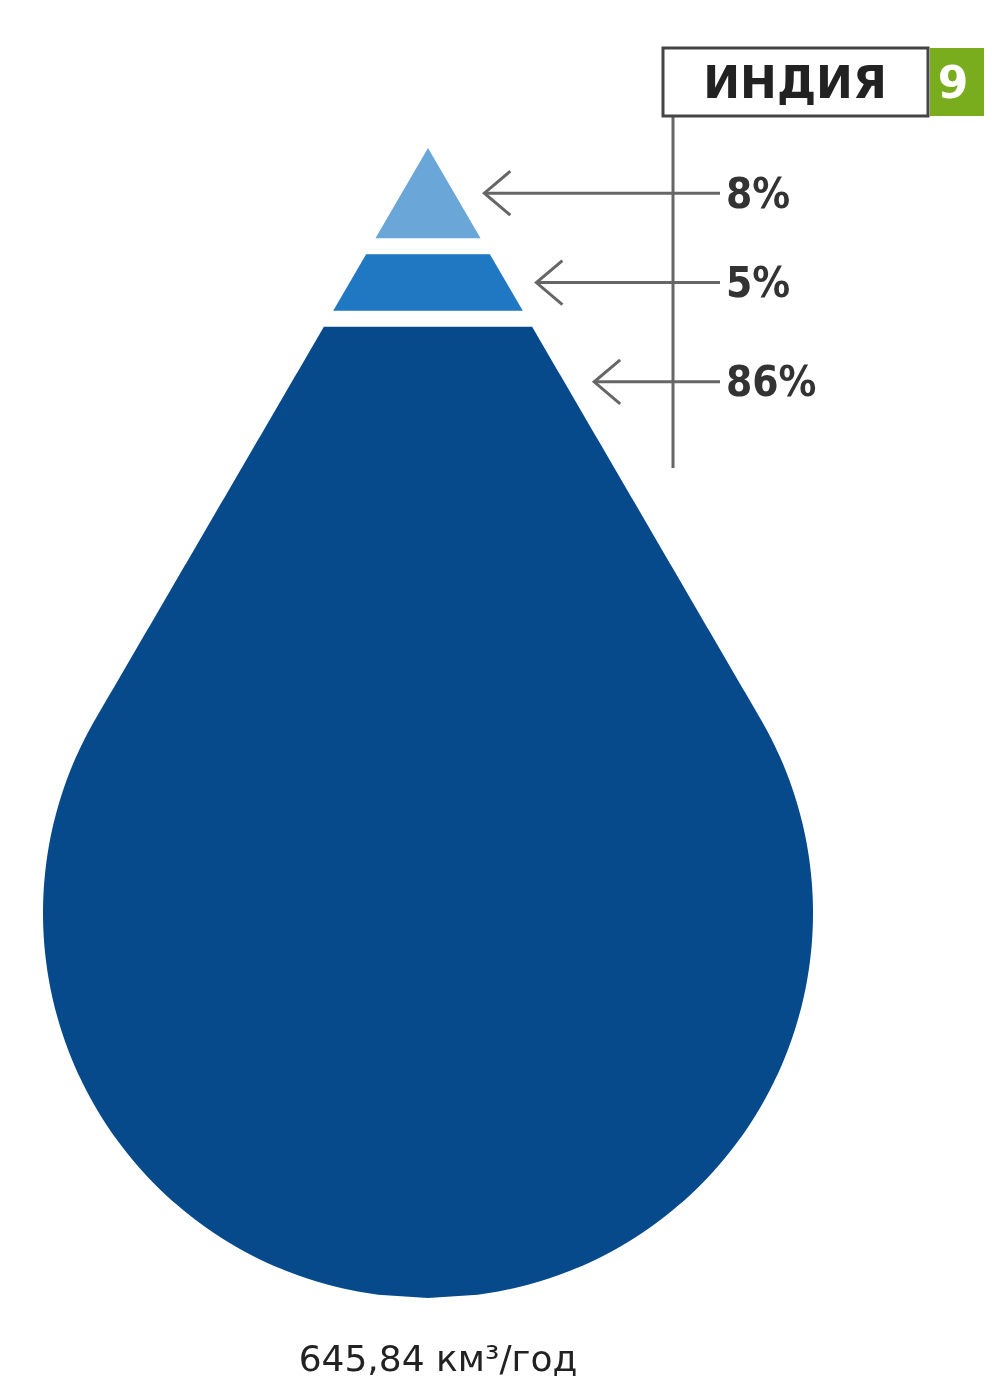 The height and width of the screenshot is (1398, 992). What do you see at coordinates (758, 283) in the screenshot?
I see `data-label: 5%` at bounding box center [758, 283].